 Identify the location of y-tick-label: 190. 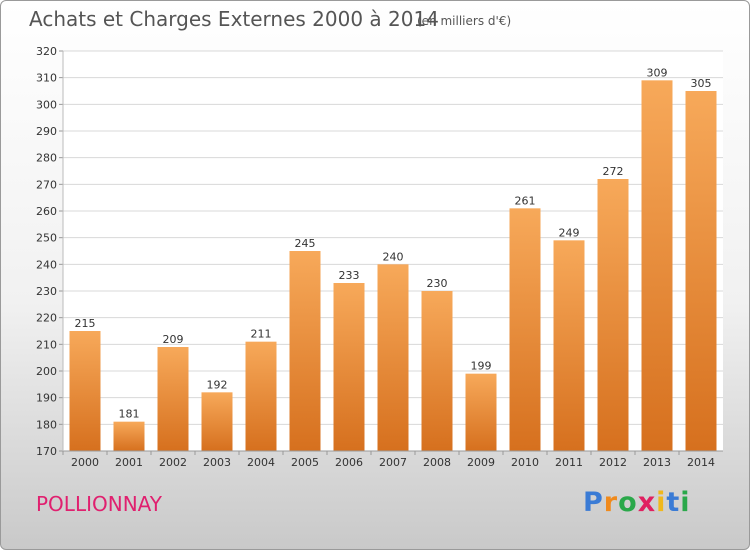
(46, 398).